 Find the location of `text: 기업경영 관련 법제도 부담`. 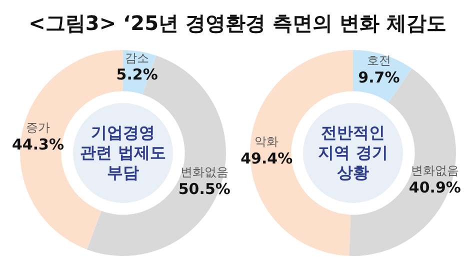

text: 기업경영 관련 법제도 부담 is located at coordinates (123, 153).